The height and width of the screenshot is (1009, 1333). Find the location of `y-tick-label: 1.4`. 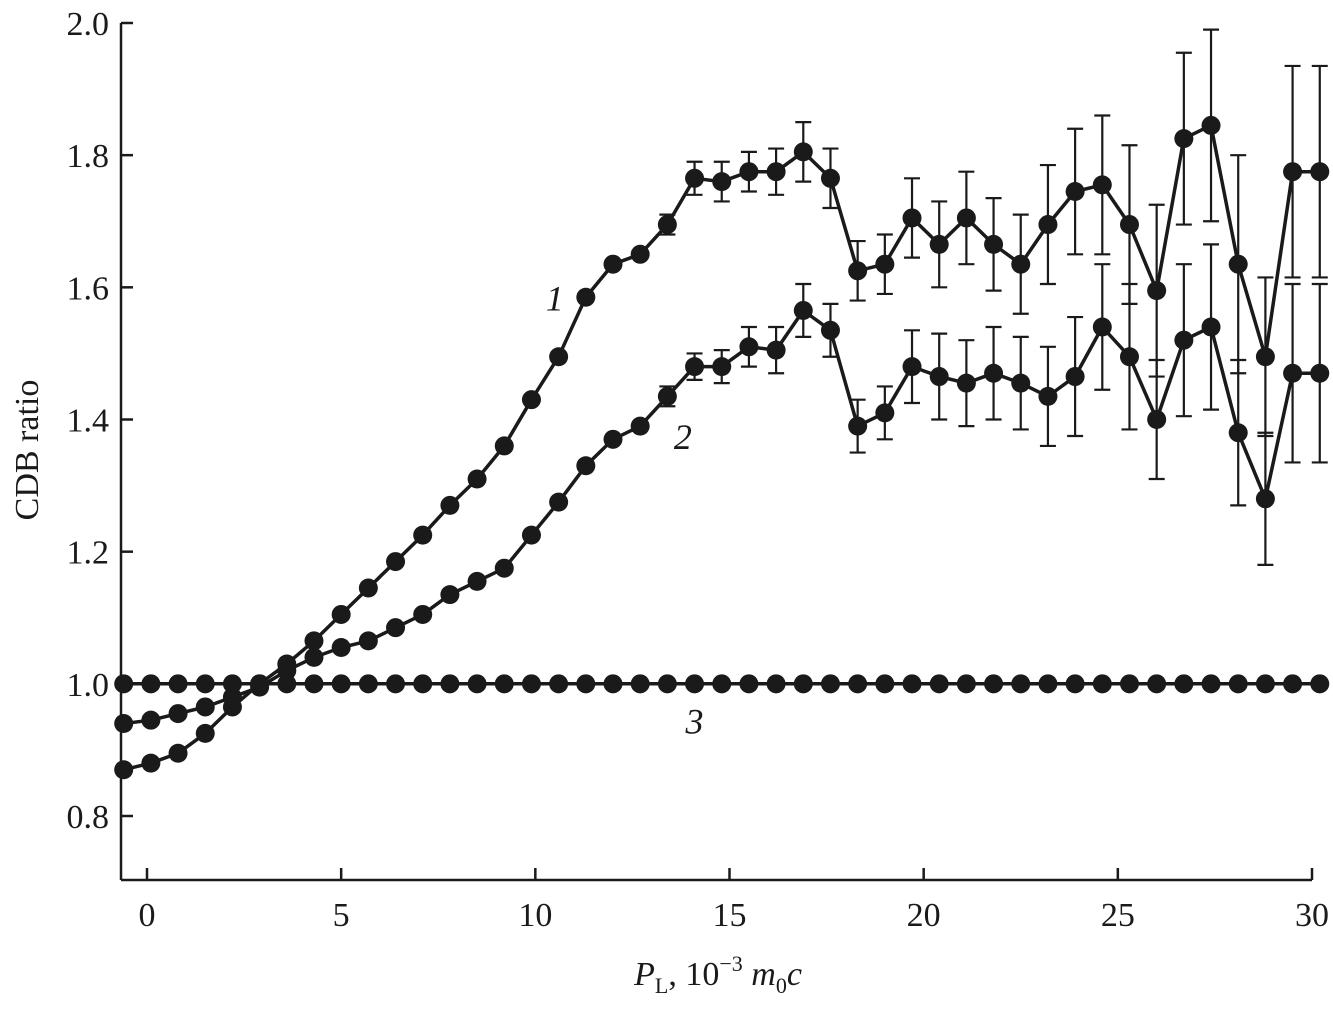

y-tick-label: 1.4 is located at coordinates (88, 421).